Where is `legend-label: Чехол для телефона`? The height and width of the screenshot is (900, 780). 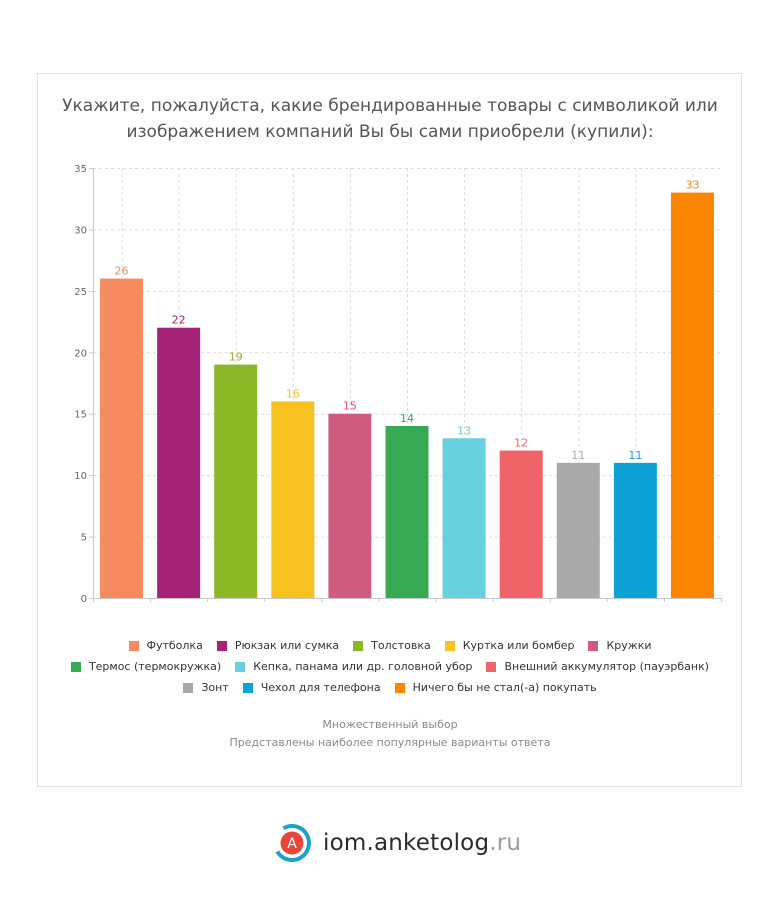
legend-label: Чехол для телефона is located at coordinates (320, 687).